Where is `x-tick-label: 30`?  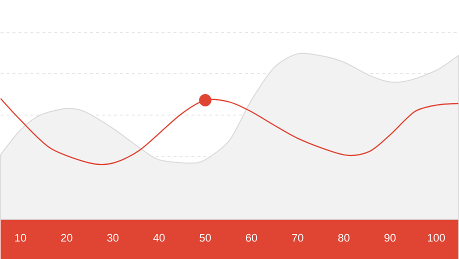 x-tick-label: 30 is located at coordinates (112, 238).